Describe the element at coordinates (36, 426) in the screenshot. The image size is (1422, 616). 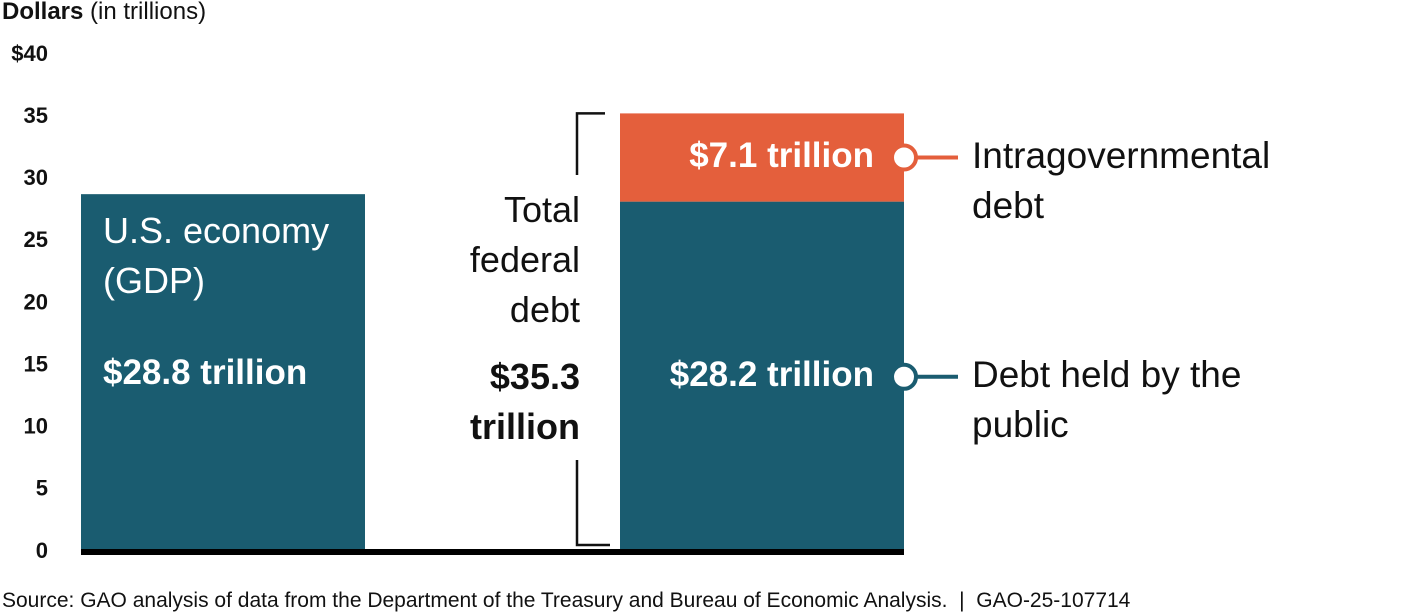
I see `y-tick-label: 10` at that location.